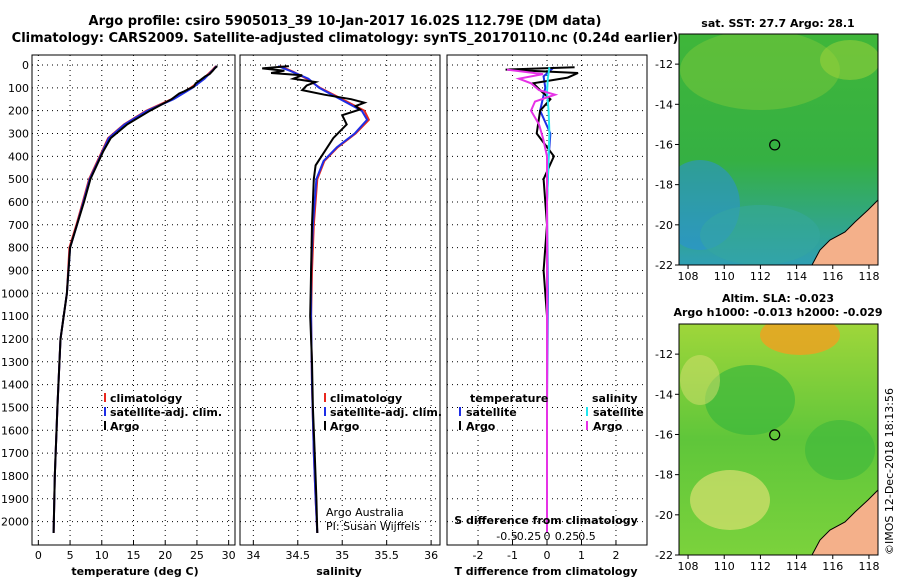  I want to click on sla-map-ticks: 108 110 112 114 116 118 -12 -14 -16 -18 -20 -22, so click(767, 460).